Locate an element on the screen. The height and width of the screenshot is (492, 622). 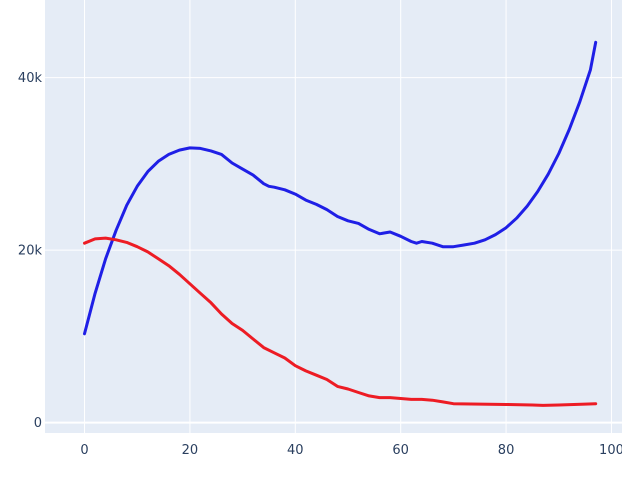
y-tick-label: 20k is located at coordinates (30, 251).